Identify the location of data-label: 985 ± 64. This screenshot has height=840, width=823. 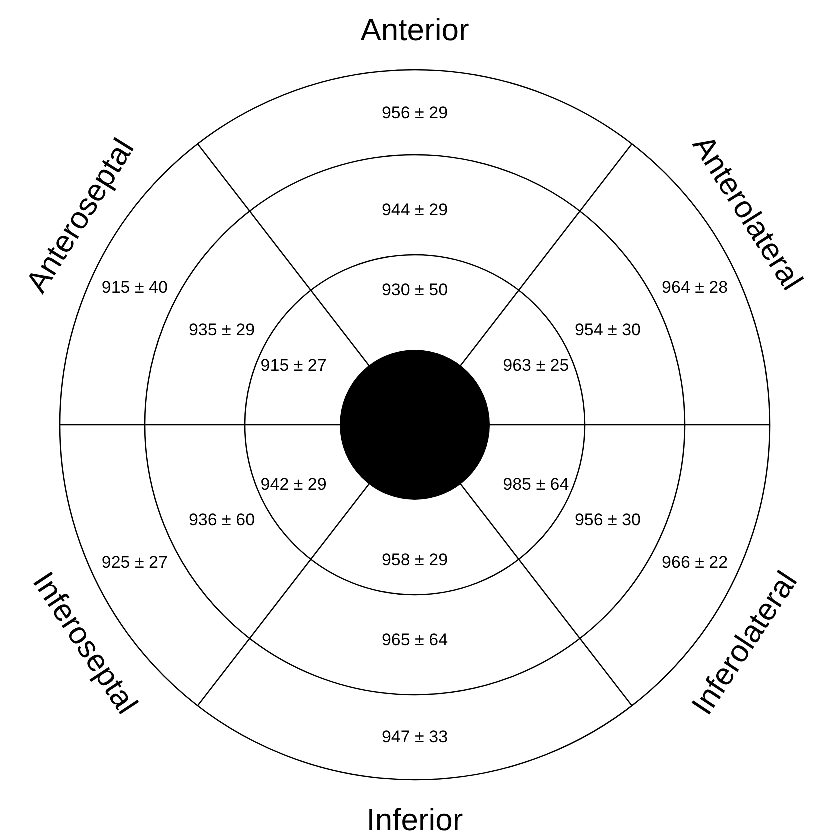
(536, 484).